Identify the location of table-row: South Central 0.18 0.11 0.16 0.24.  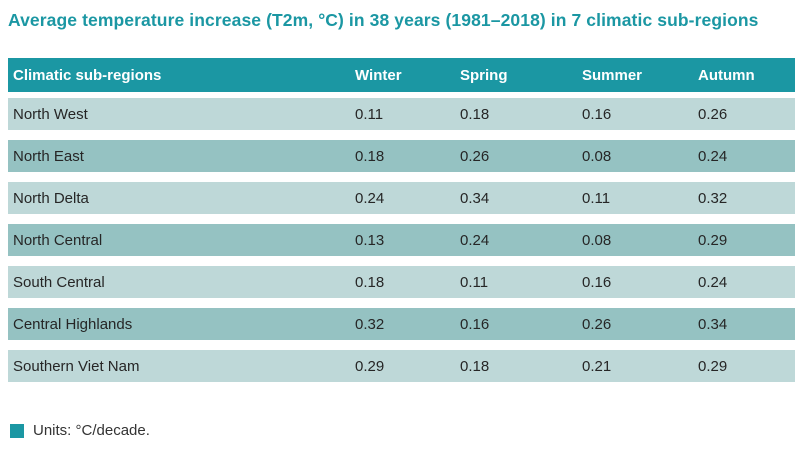
(401, 282).